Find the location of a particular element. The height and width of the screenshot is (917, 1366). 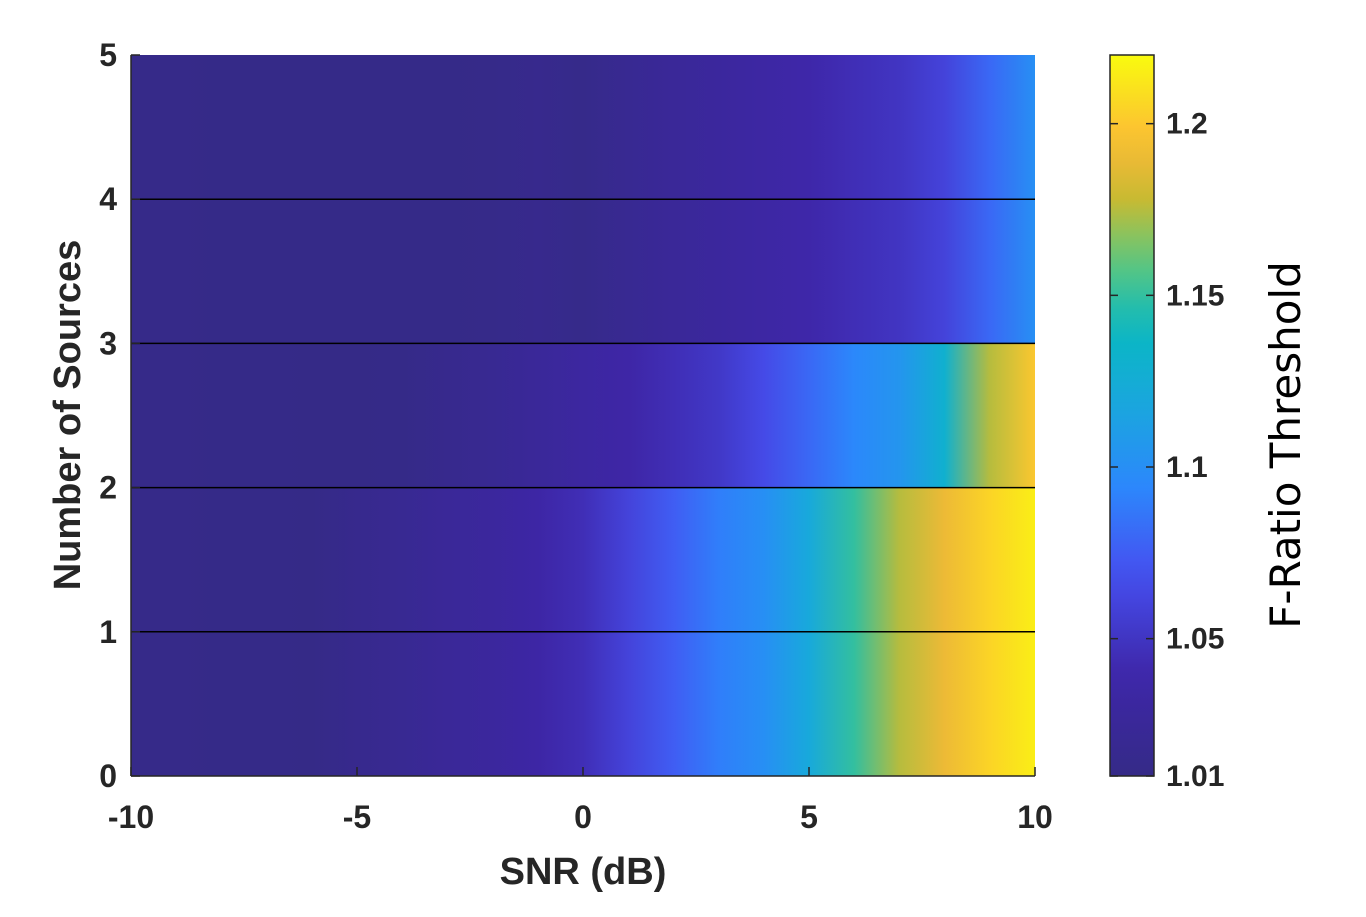

y-axis-label: Number of Sources is located at coordinates (68, 415).